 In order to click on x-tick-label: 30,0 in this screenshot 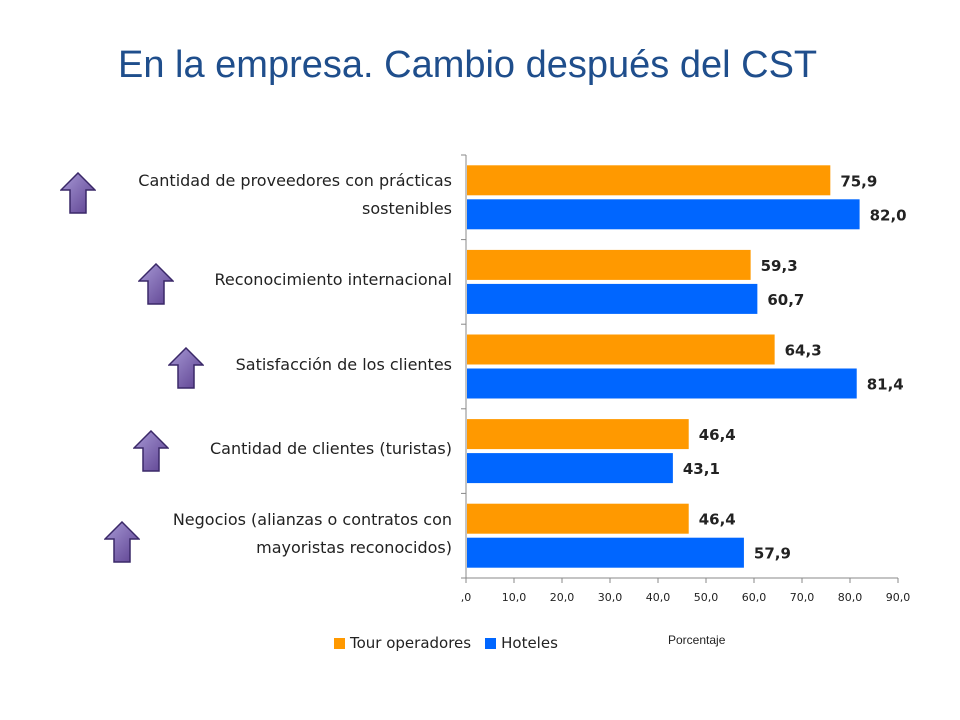, I will do `click(610, 597)`.